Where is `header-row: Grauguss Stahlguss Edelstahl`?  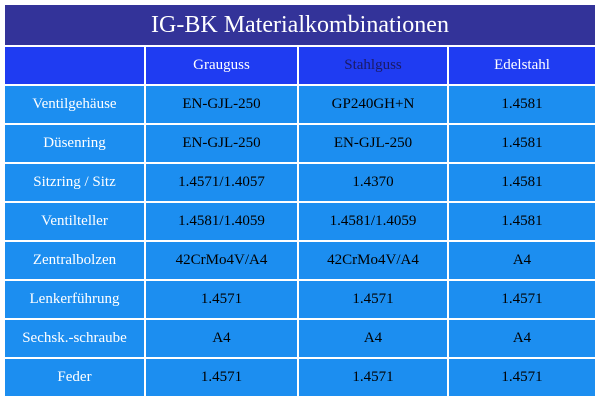 header-row: Grauguss Stahlguss Edelstahl is located at coordinates (300, 66).